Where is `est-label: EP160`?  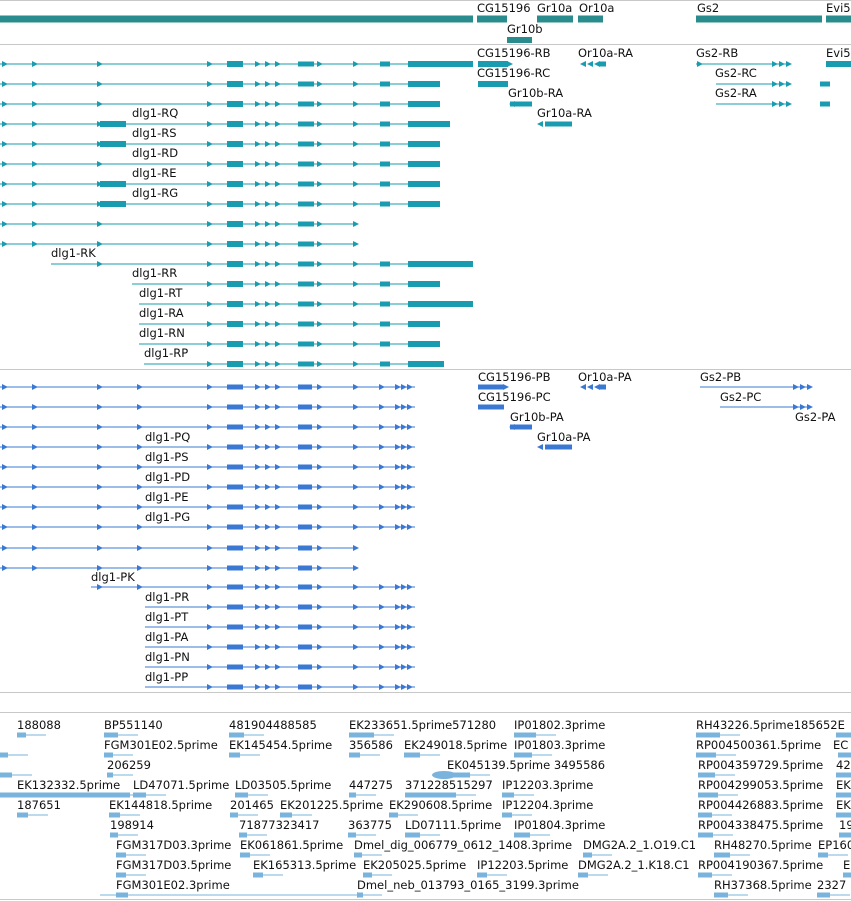
est-label: EP160 is located at coordinates (834, 845).